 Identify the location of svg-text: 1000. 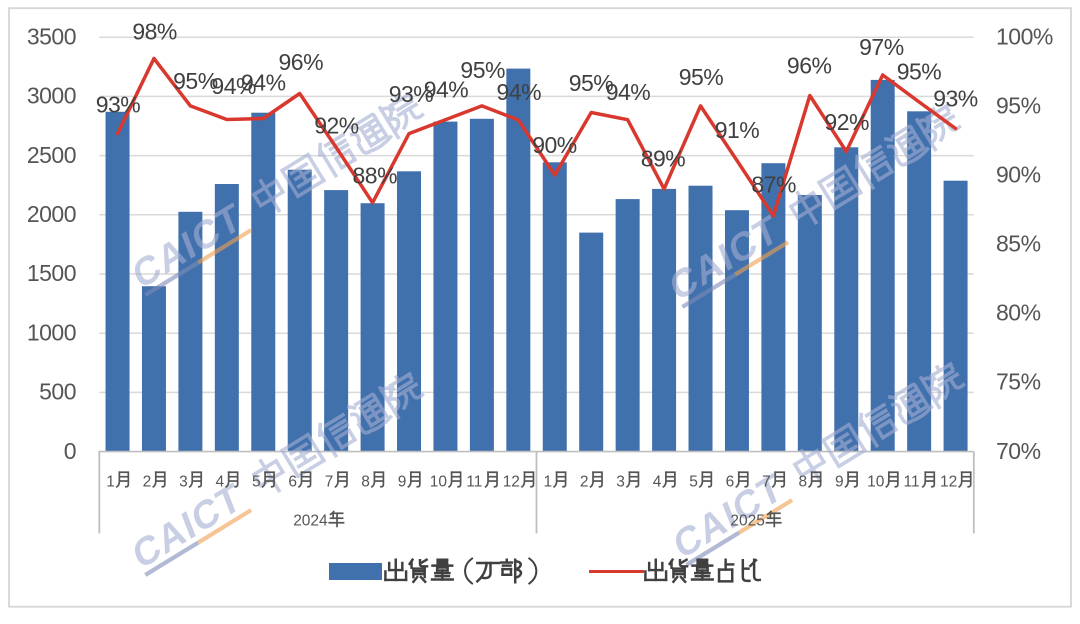
(51, 332).